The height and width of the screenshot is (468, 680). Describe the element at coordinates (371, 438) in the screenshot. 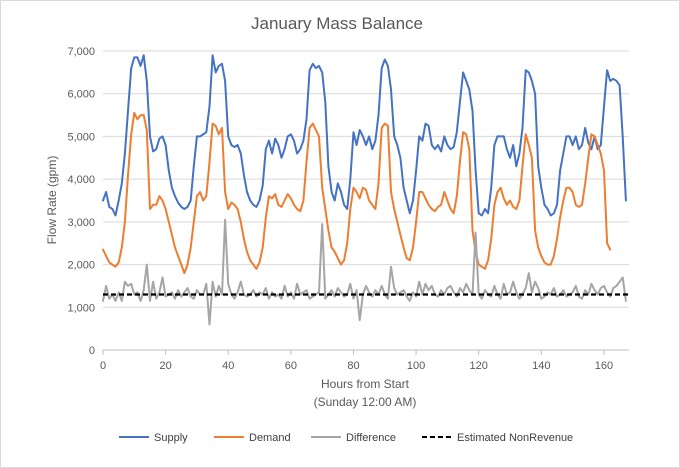

I see `legend-label-difference: Difference` at that location.